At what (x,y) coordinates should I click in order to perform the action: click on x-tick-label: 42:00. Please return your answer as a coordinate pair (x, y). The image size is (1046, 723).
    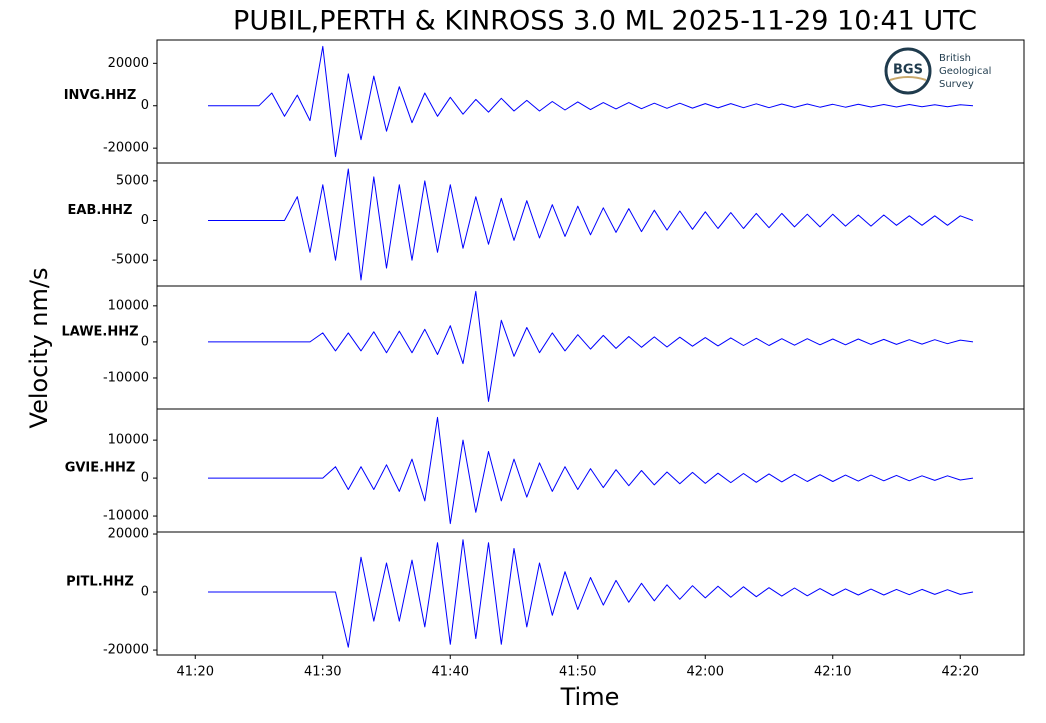
    Looking at the image, I should click on (705, 672).